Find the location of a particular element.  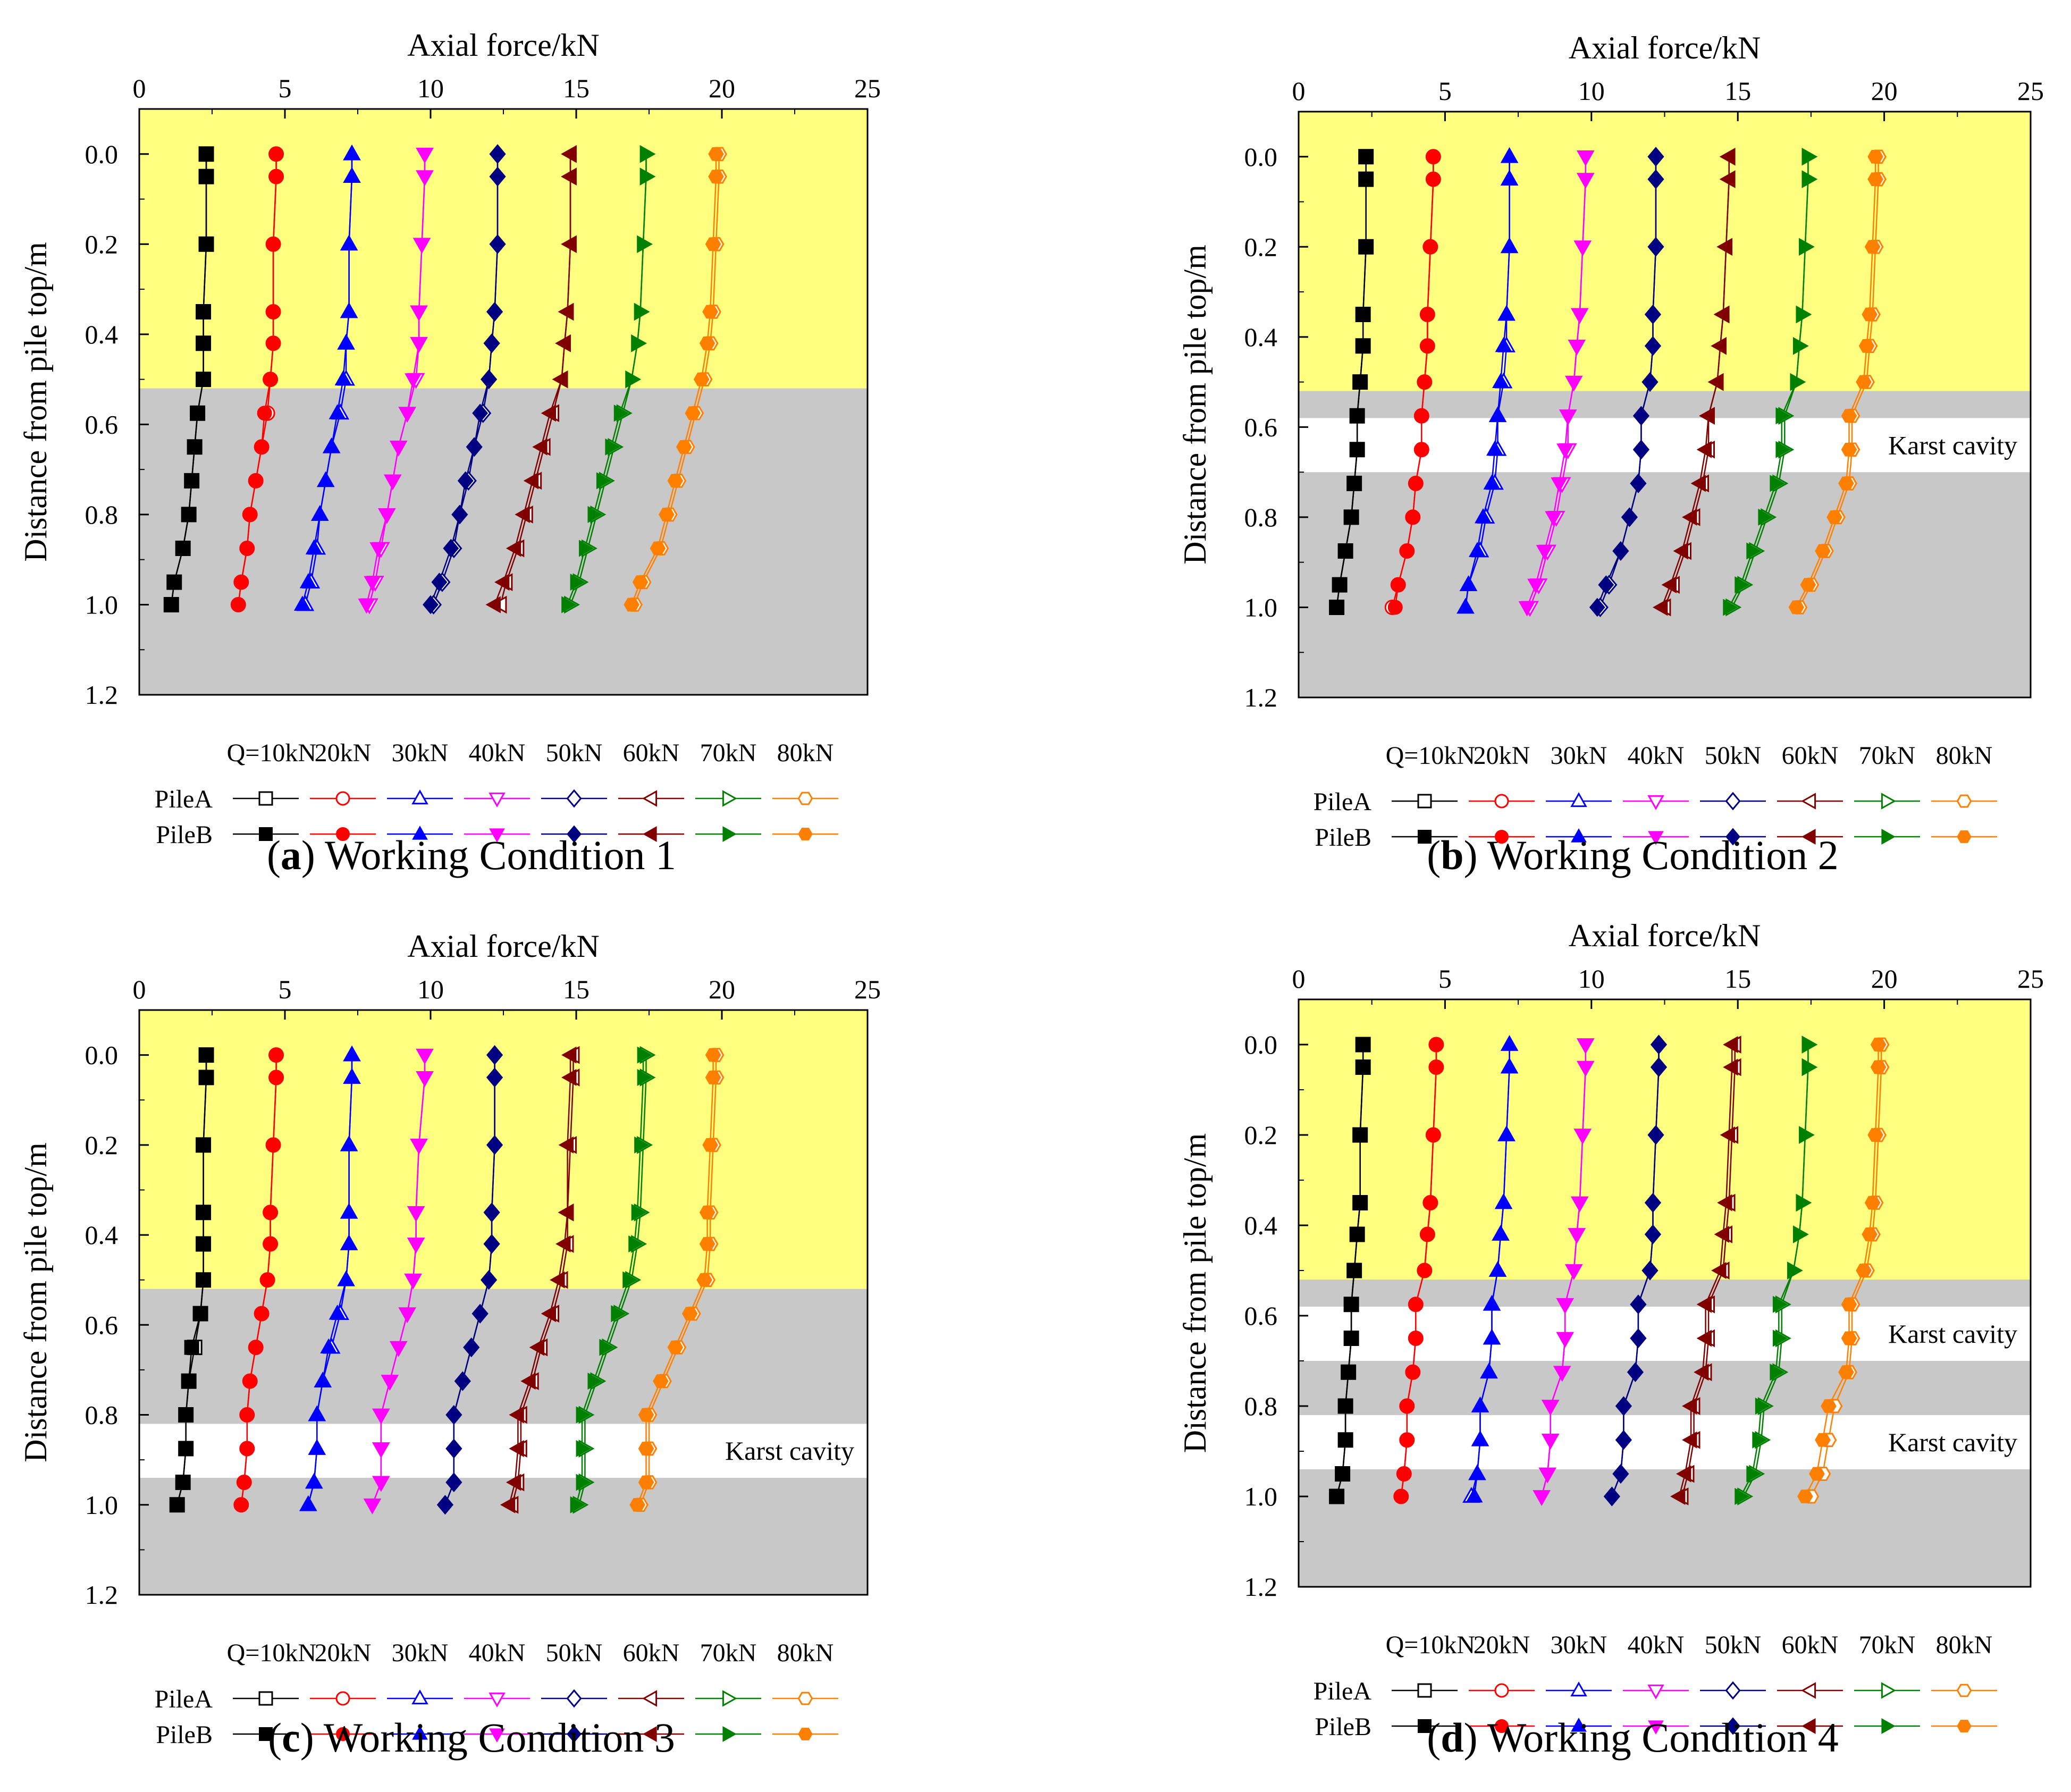

legend-load-label: 70kN is located at coordinates (1887, 756).